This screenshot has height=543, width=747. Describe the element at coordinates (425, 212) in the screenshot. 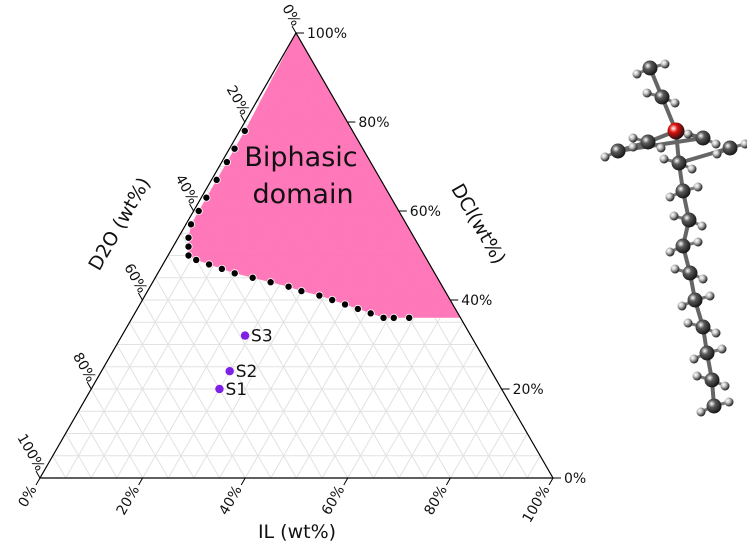

I see `right-tick-label: 60%` at that location.